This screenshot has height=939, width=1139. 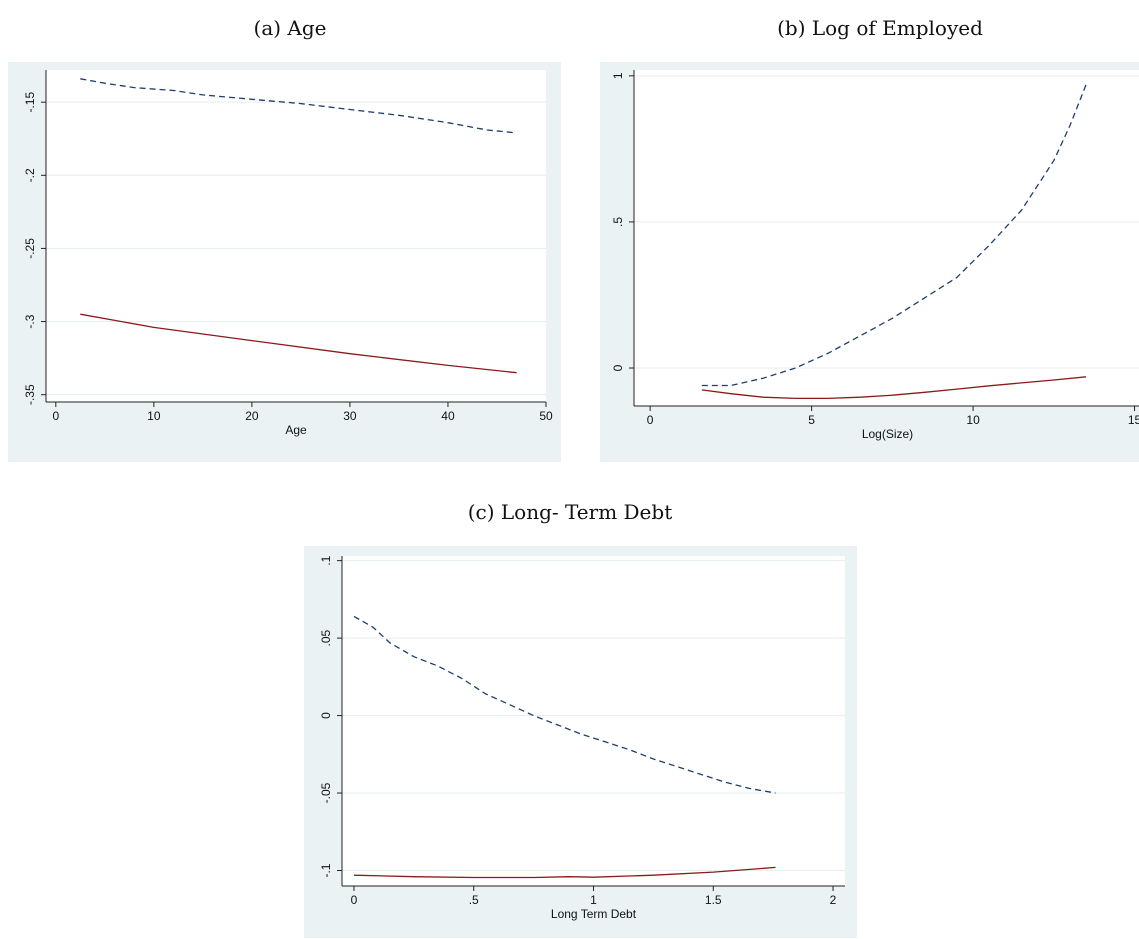 I want to click on y-tick-label: -.25, so click(x=30, y=248).